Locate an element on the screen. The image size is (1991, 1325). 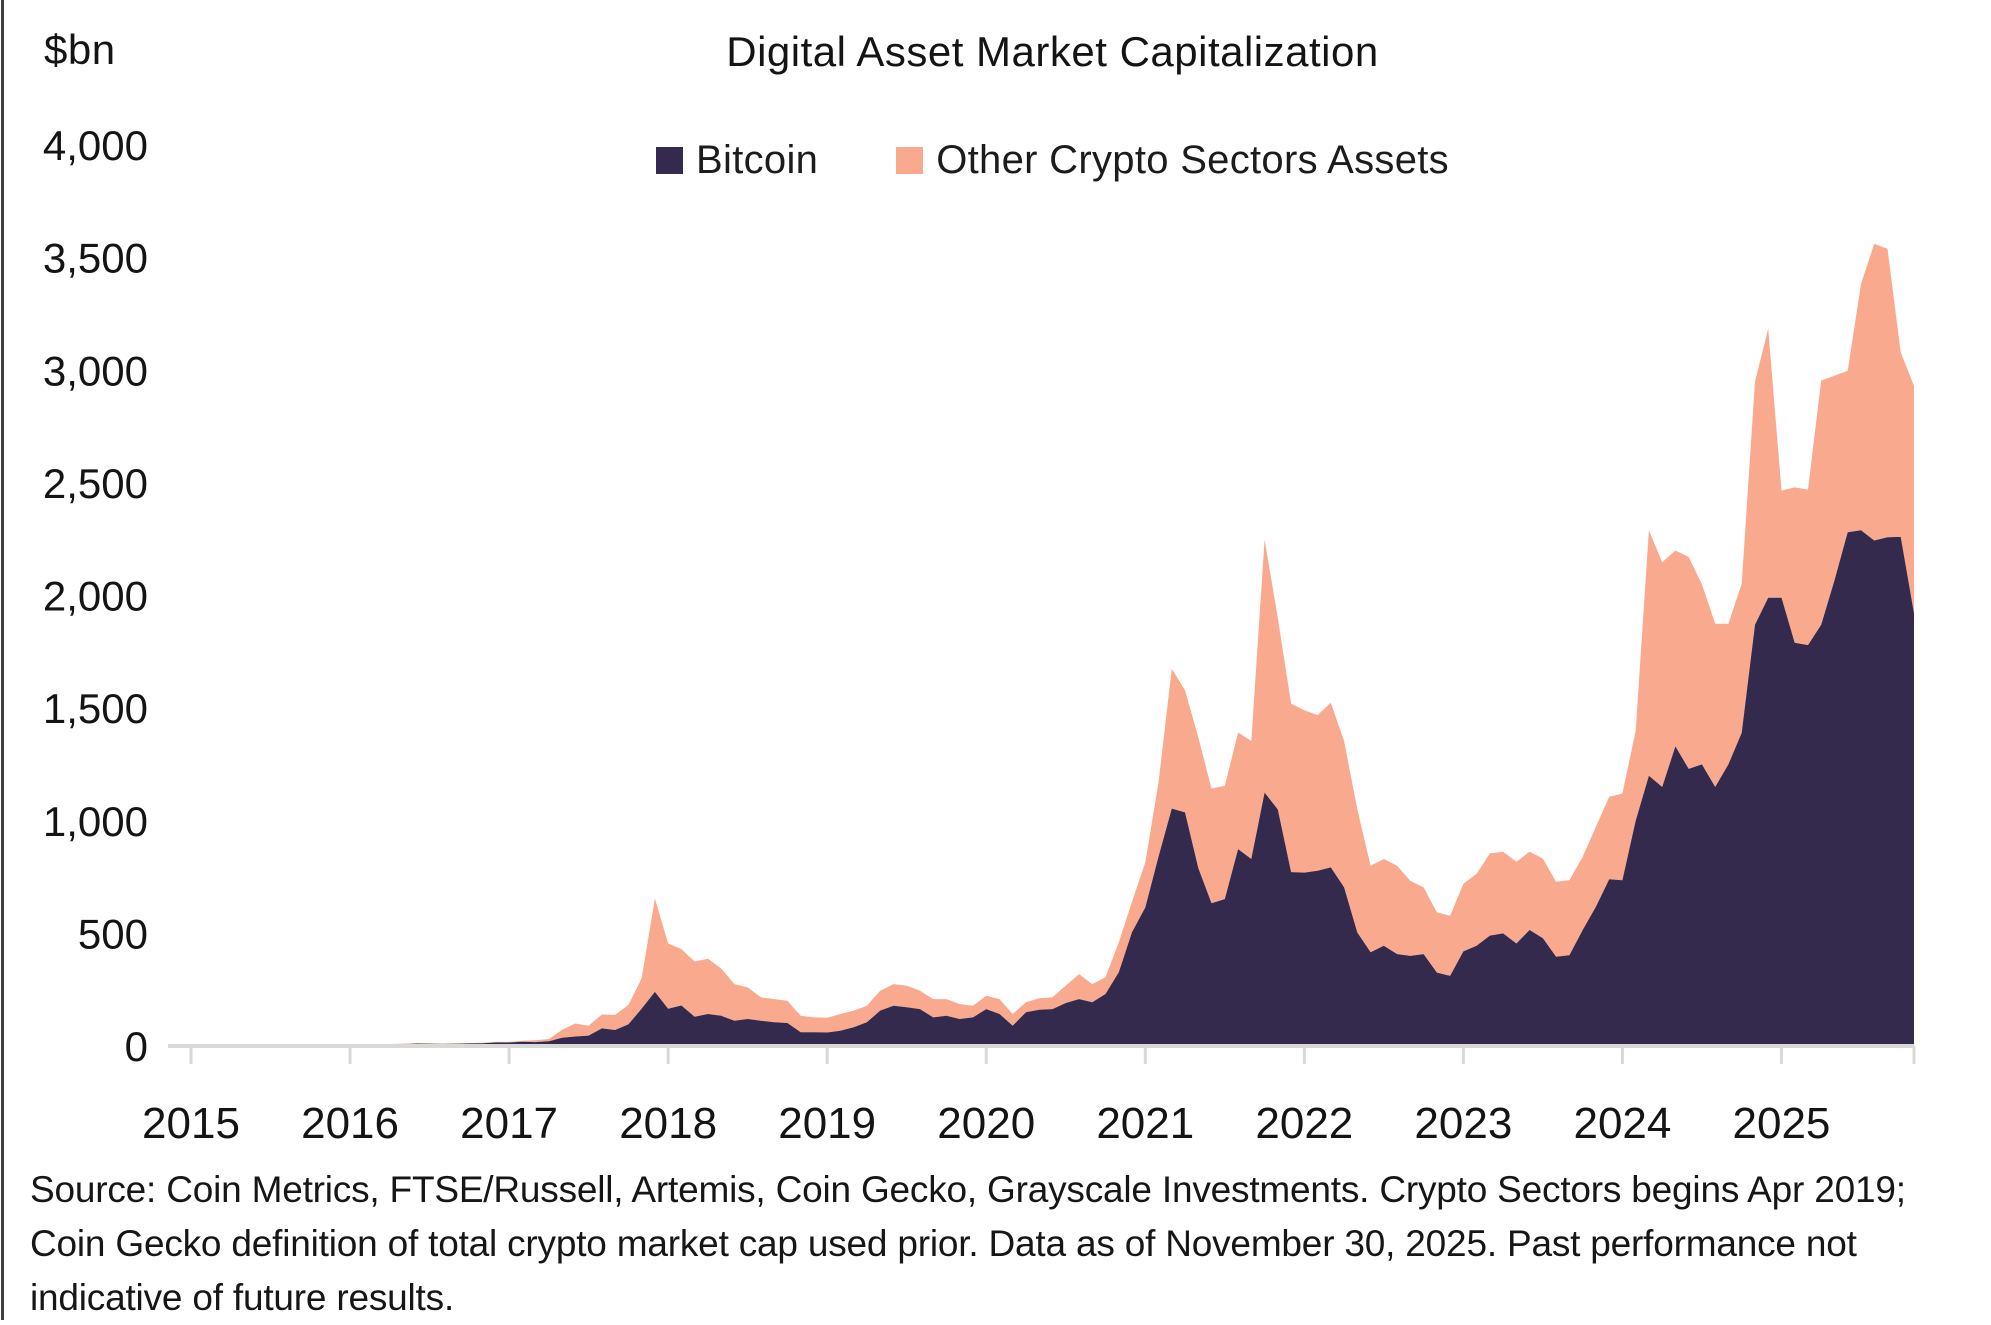
other-crypto-swatch-icon is located at coordinates (910, 160).